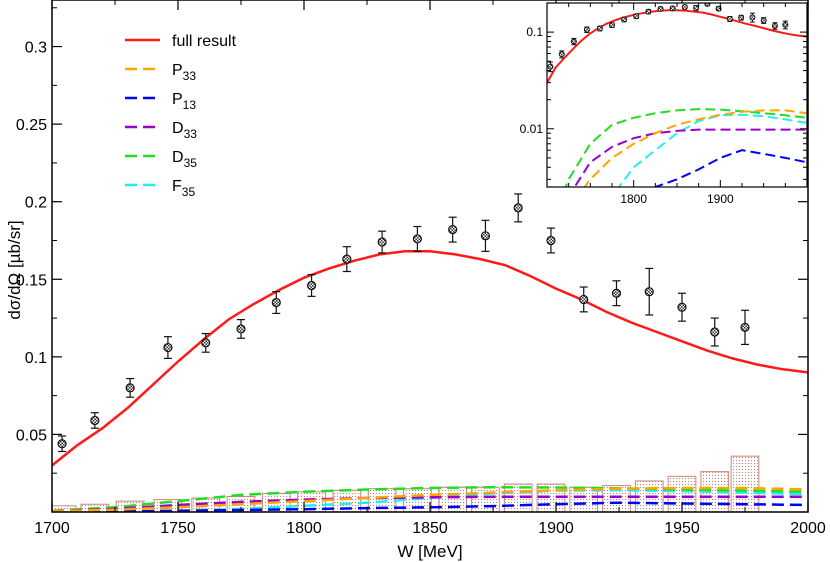 The height and width of the screenshot is (562, 830). I want to click on y-axis-label: dσ/dΩ [µb/sr], so click(14, 269).